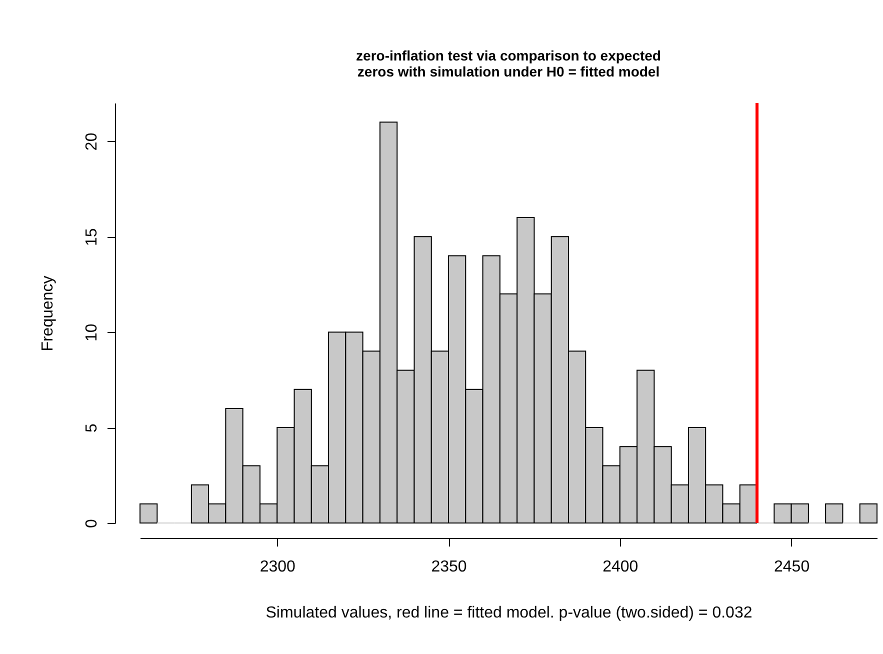 The height and width of the screenshot is (654, 883). What do you see at coordinates (509, 613) in the screenshot?
I see `x-axis-title: Simulated values, red line = fitted model. p-value (two.sided) = 0.032` at bounding box center [509, 613].